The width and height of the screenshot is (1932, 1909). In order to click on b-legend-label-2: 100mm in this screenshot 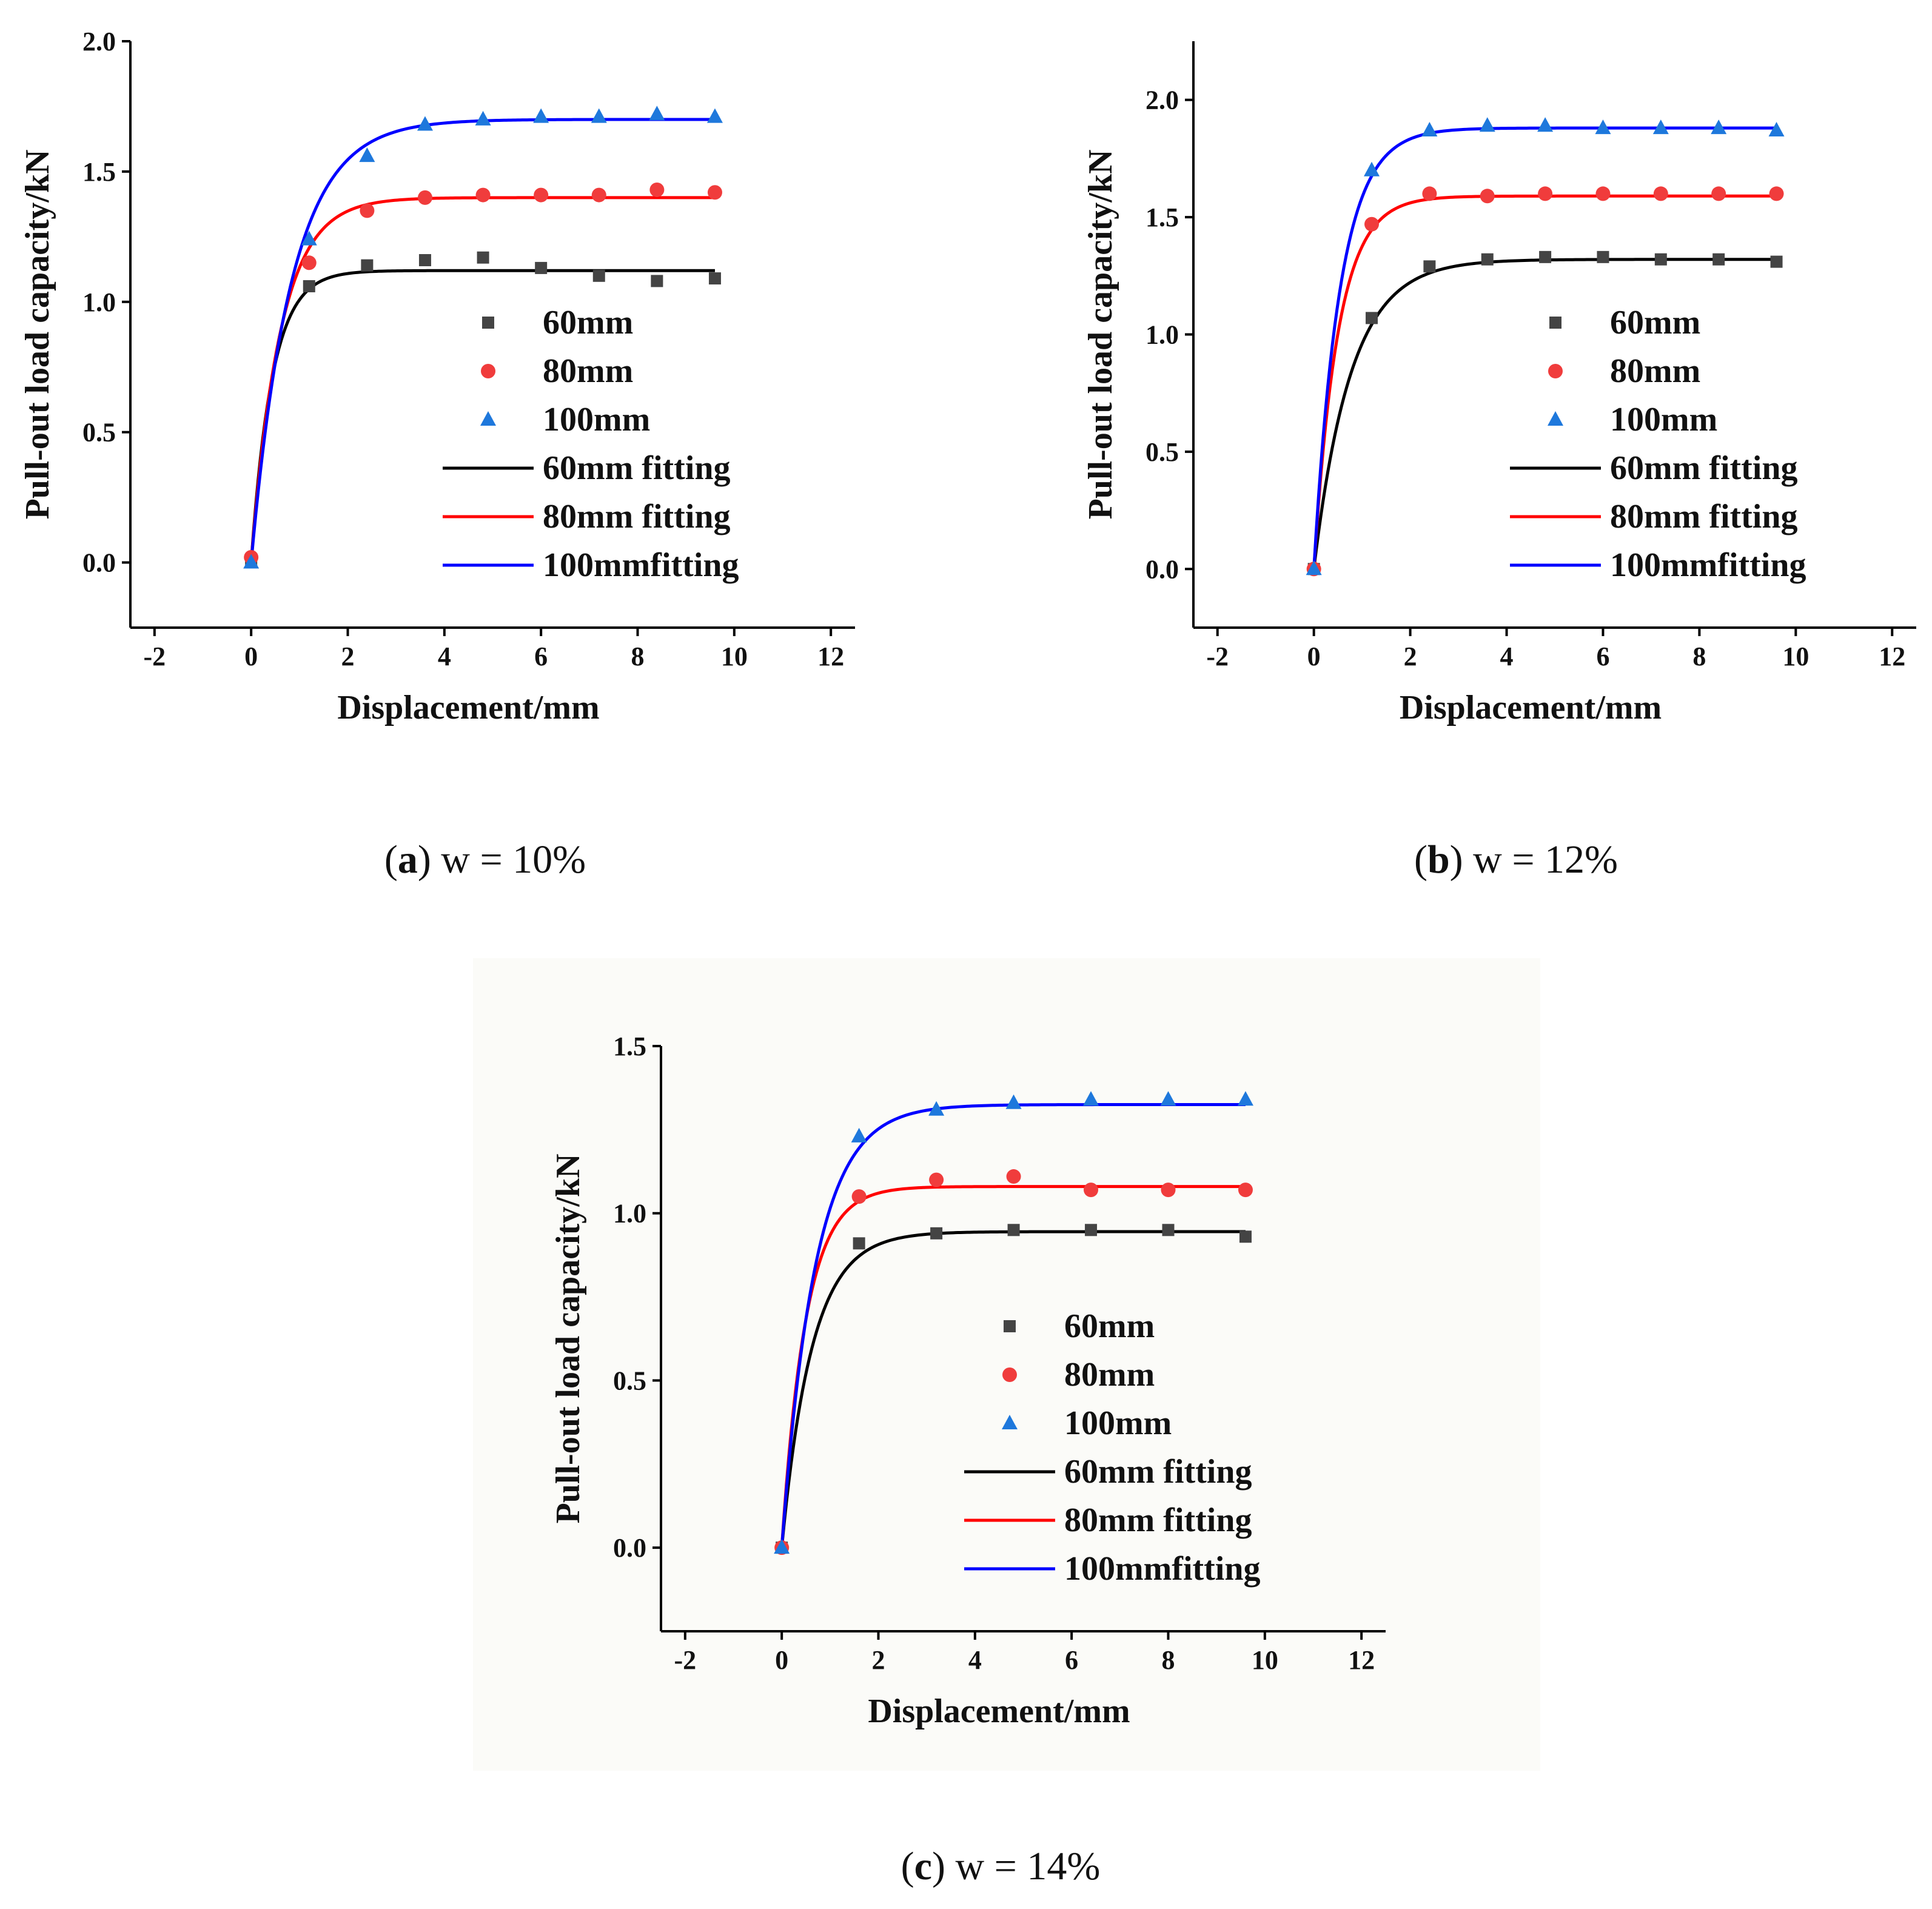, I will do `click(1663, 419)`.